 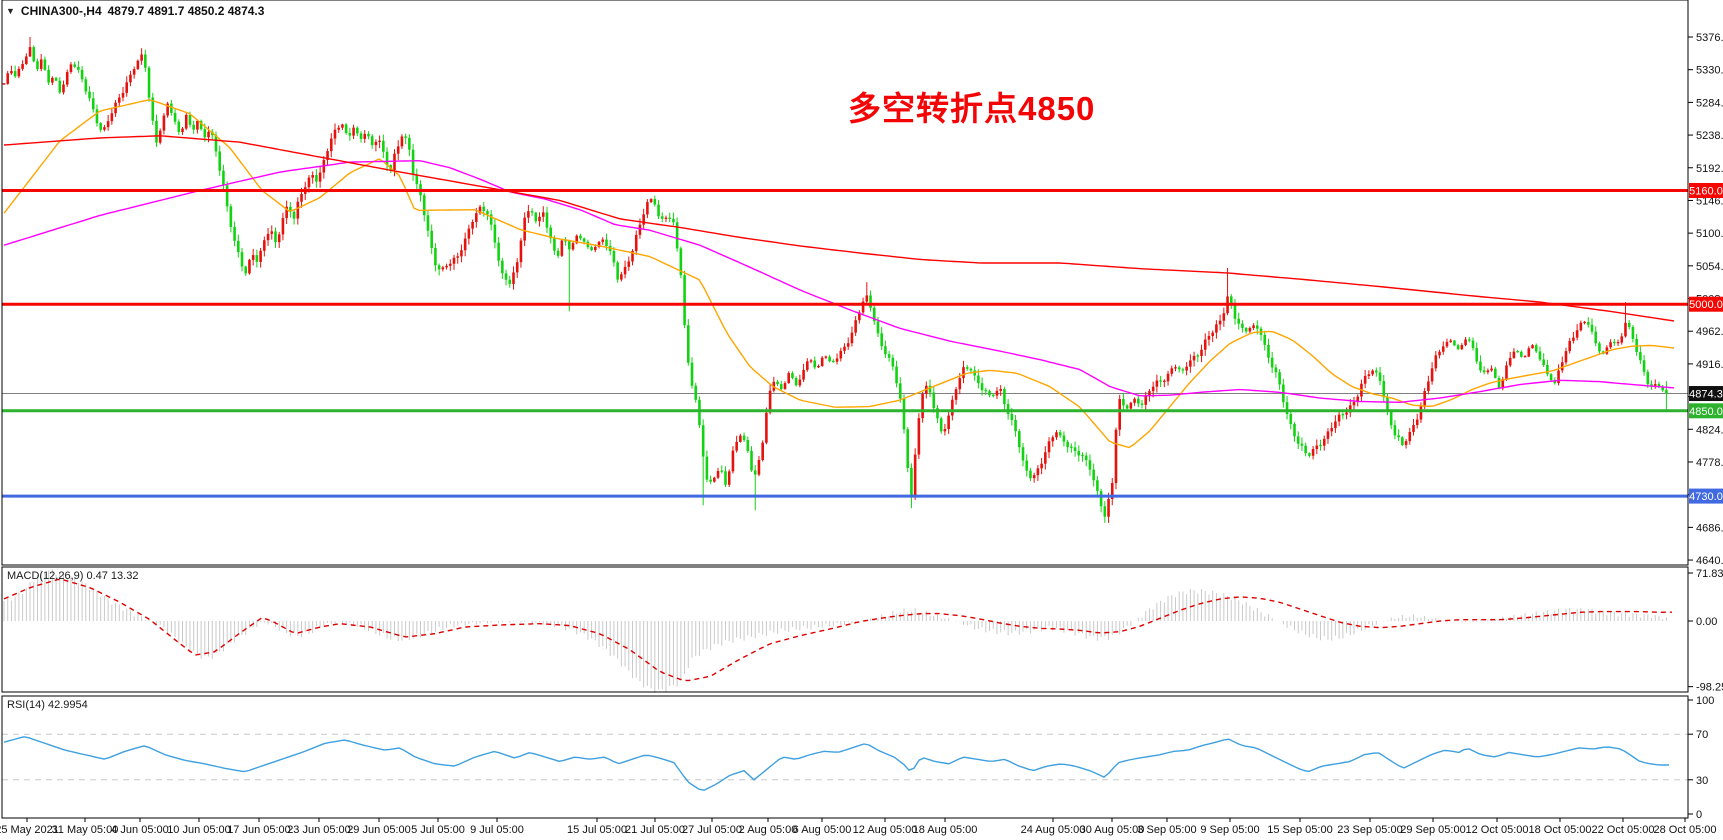 What do you see at coordinates (597, 830) in the screenshot?
I see `time-tick-label: 15 Jul 05:00` at bounding box center [597, 830].